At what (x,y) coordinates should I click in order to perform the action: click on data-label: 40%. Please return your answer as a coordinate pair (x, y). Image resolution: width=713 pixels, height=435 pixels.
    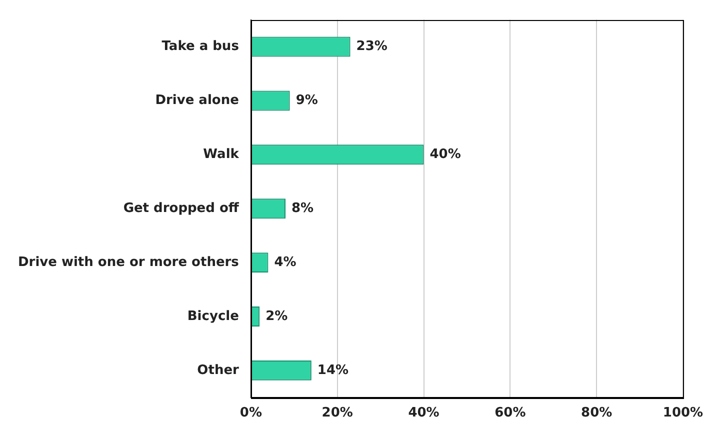
    Looking at the image, I should click on (445, 154).